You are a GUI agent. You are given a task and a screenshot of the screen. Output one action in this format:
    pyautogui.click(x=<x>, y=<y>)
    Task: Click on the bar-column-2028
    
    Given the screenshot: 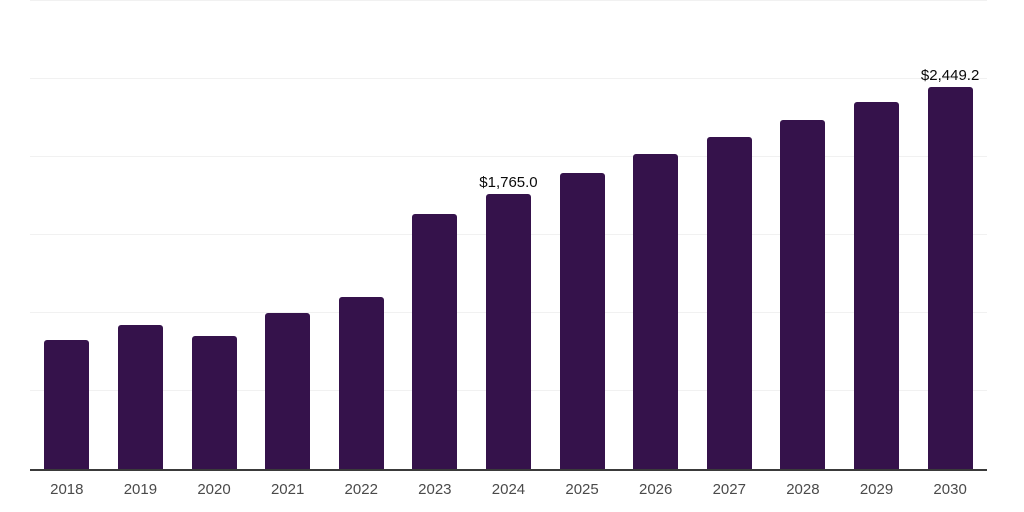 What is the action you would take?
    pyautogui.click(x=803, y=235)
    